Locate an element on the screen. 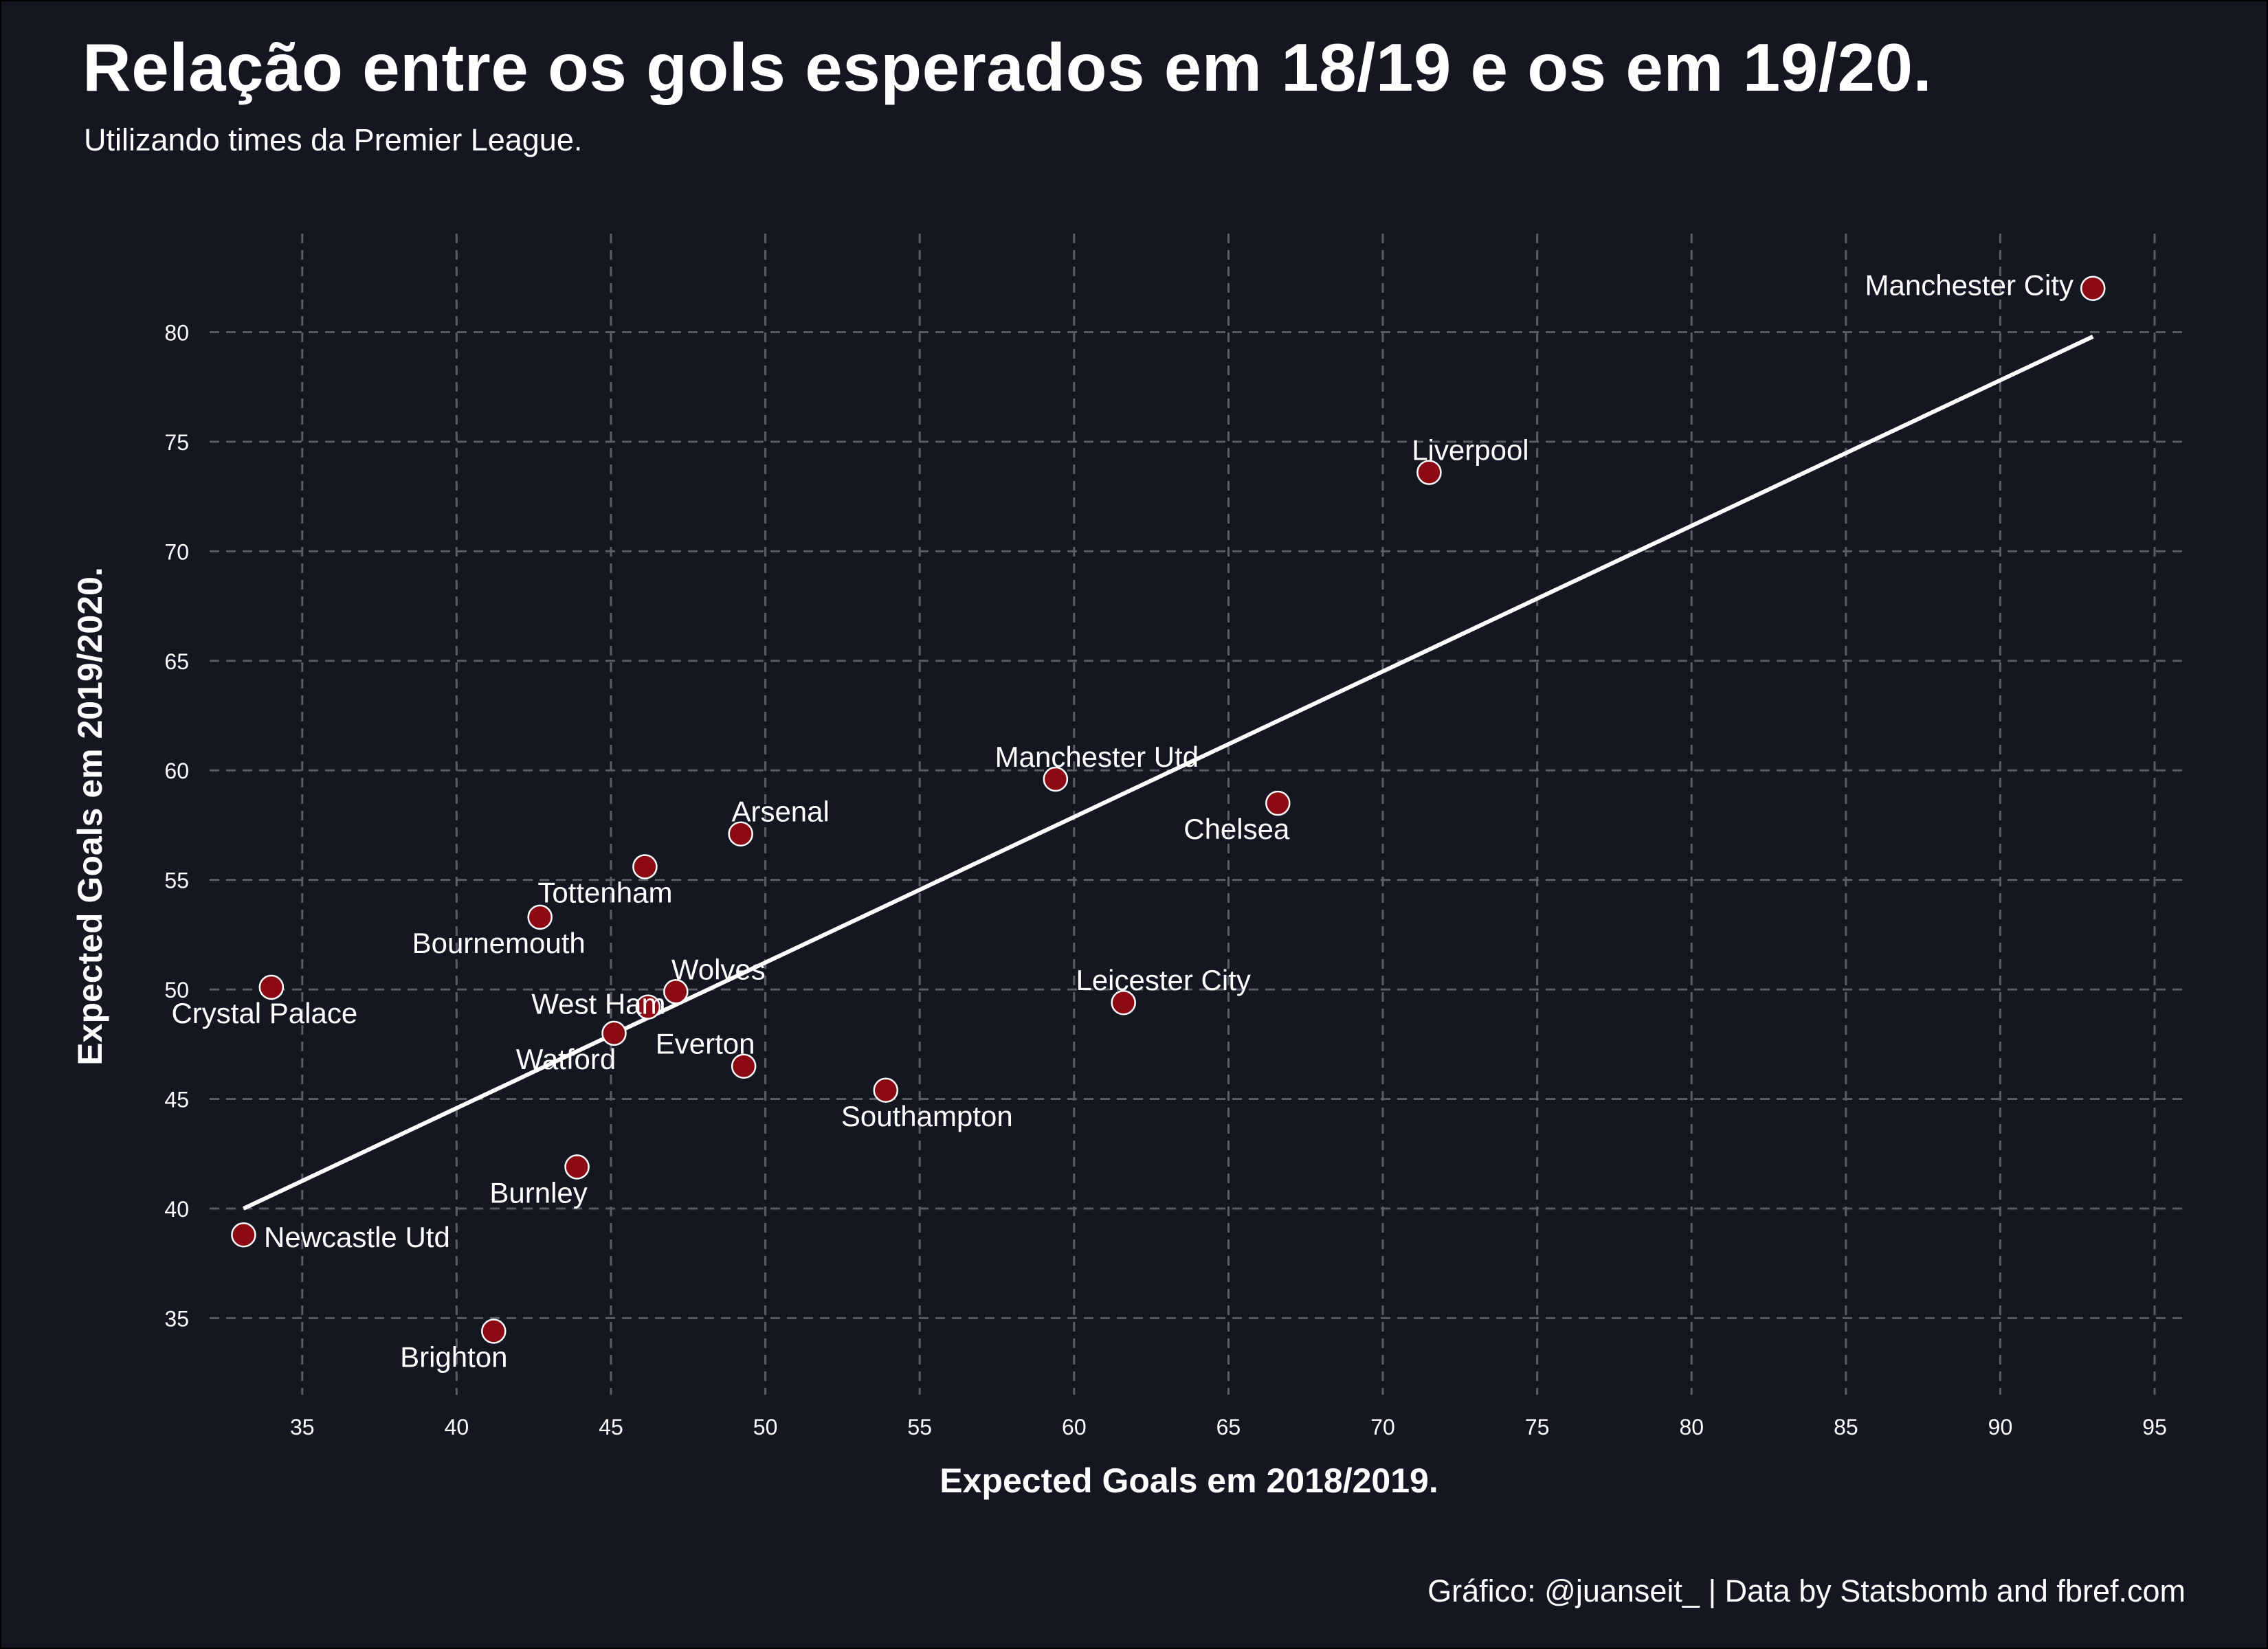  x-tick-label: 60 is located at coordinates (1074, 1427).